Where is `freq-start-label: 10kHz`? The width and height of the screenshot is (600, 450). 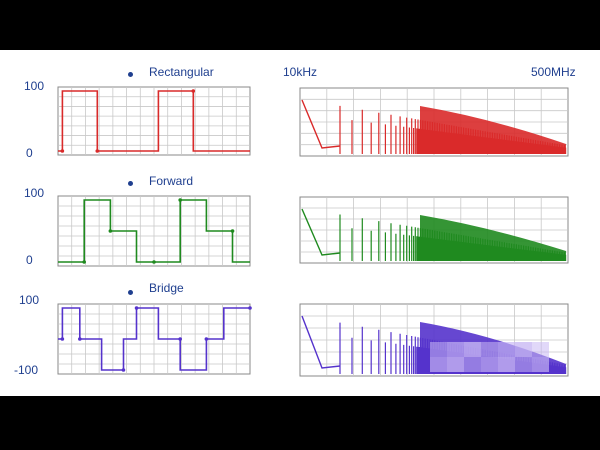
freq-start-label: 10kHz is located at coordinates (300, 72).